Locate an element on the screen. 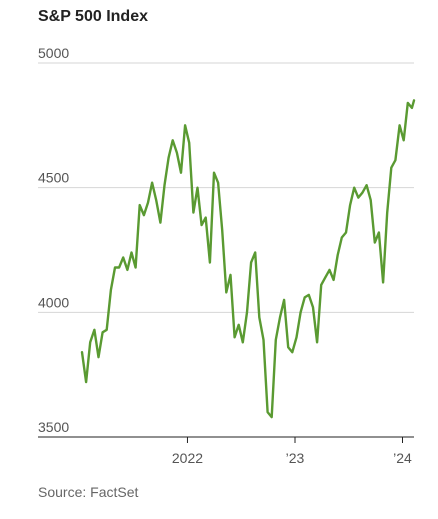  x-tick-label: 2022 is located at coordinates (187, 458).